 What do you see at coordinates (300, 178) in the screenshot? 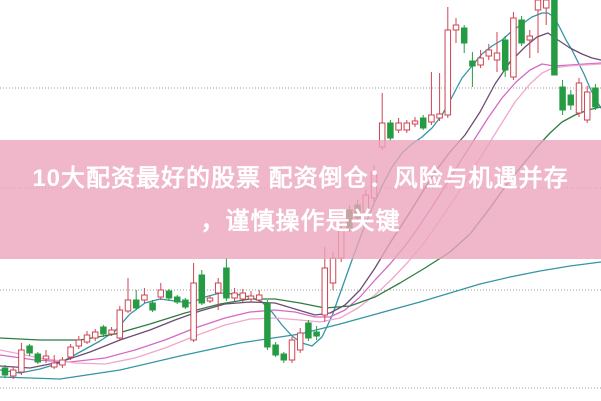
I see `headline-line-1: 10大配资最好的股票 配资倒仓：风险与机遇并存` at bounding box center [300, 178].